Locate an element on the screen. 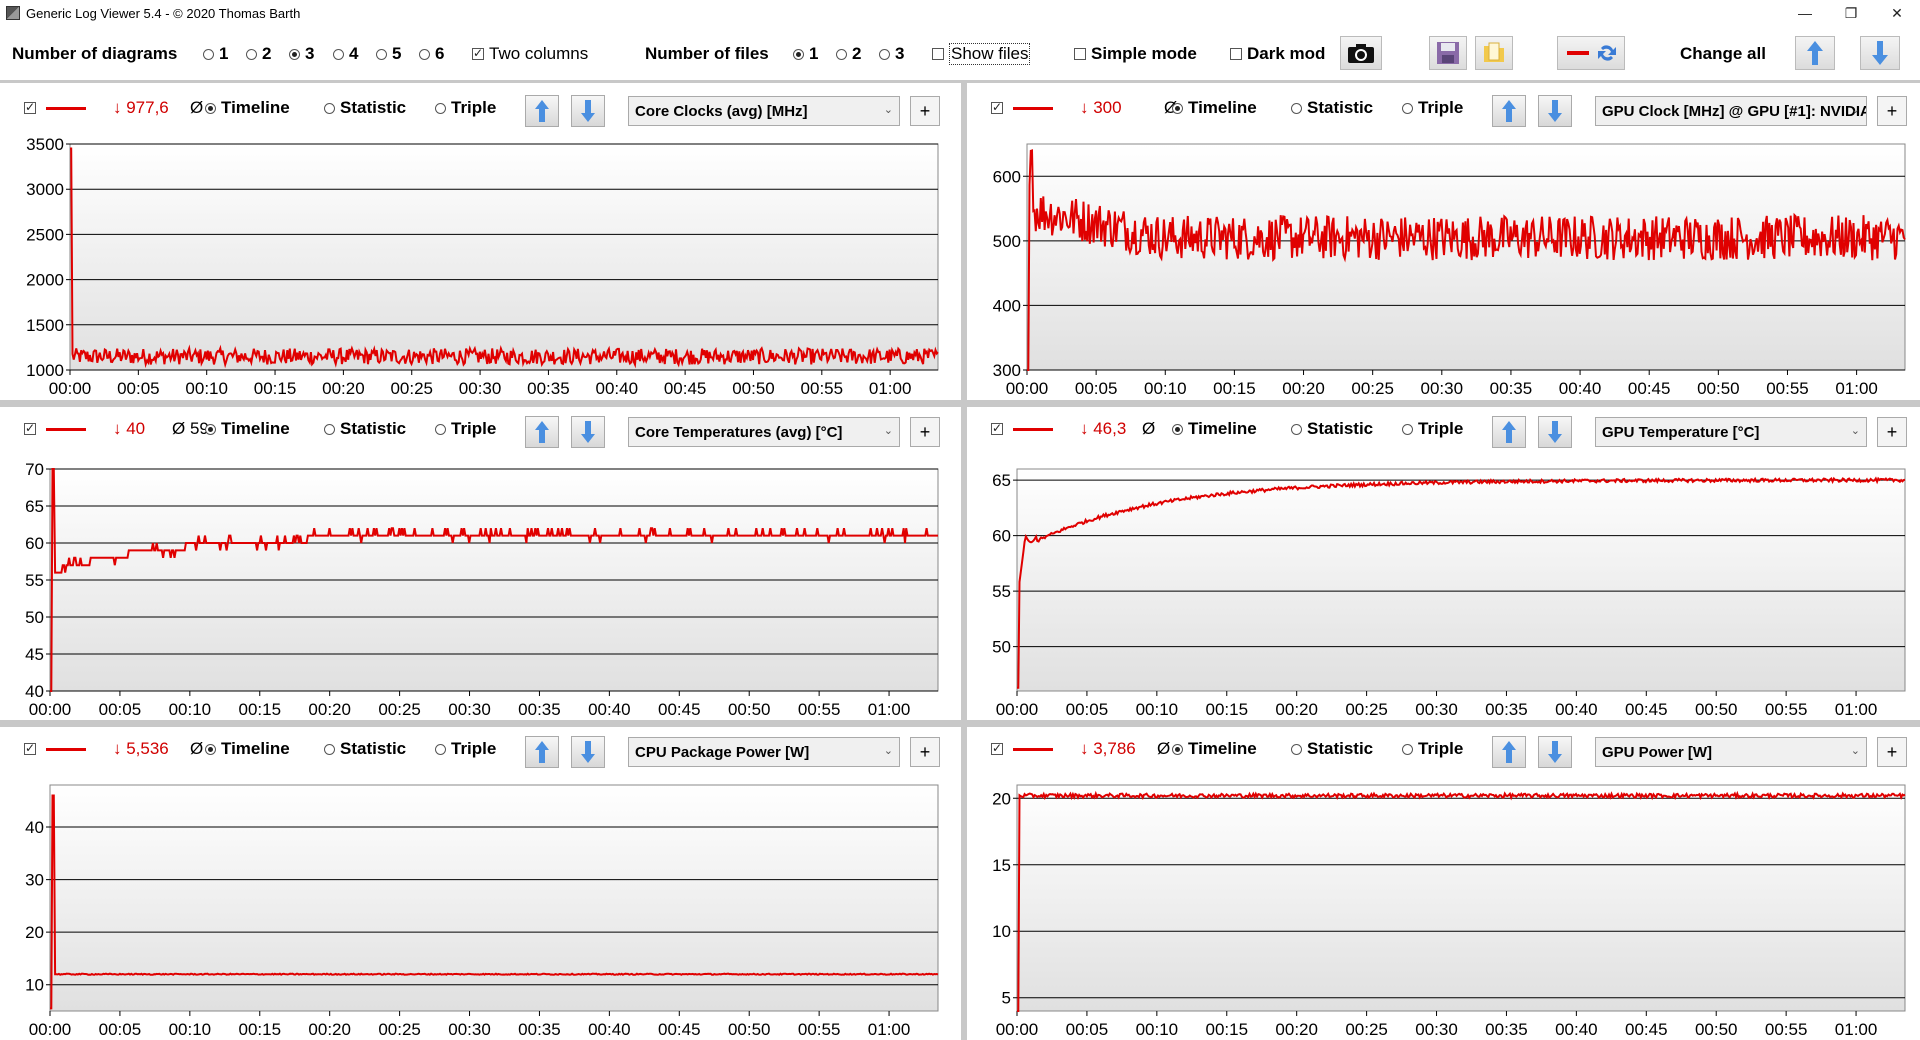 This screenshot has width=1920, height=1040. save-button is located at coordinates (1448, 53).